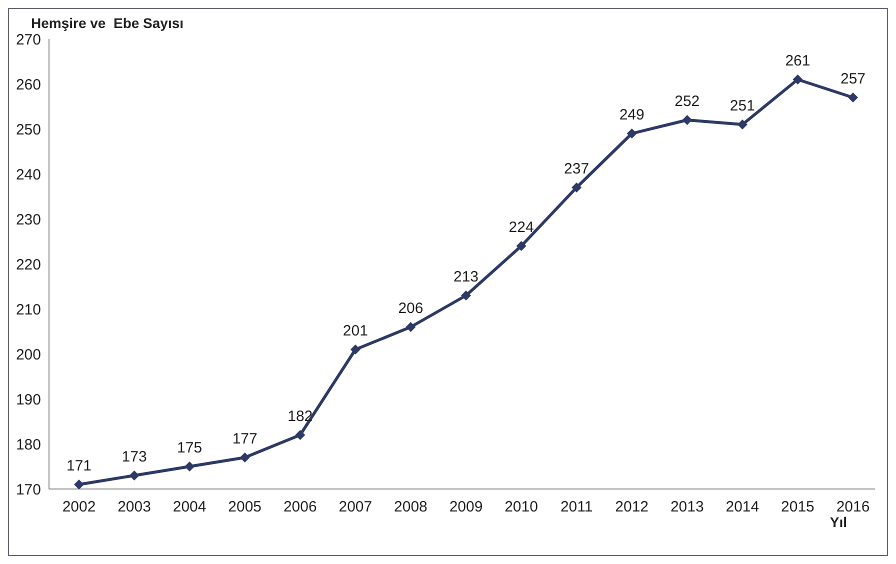 This screenshot has width=896, height=564. I want to click on x-tick-label: 2008, so click(411, 507).